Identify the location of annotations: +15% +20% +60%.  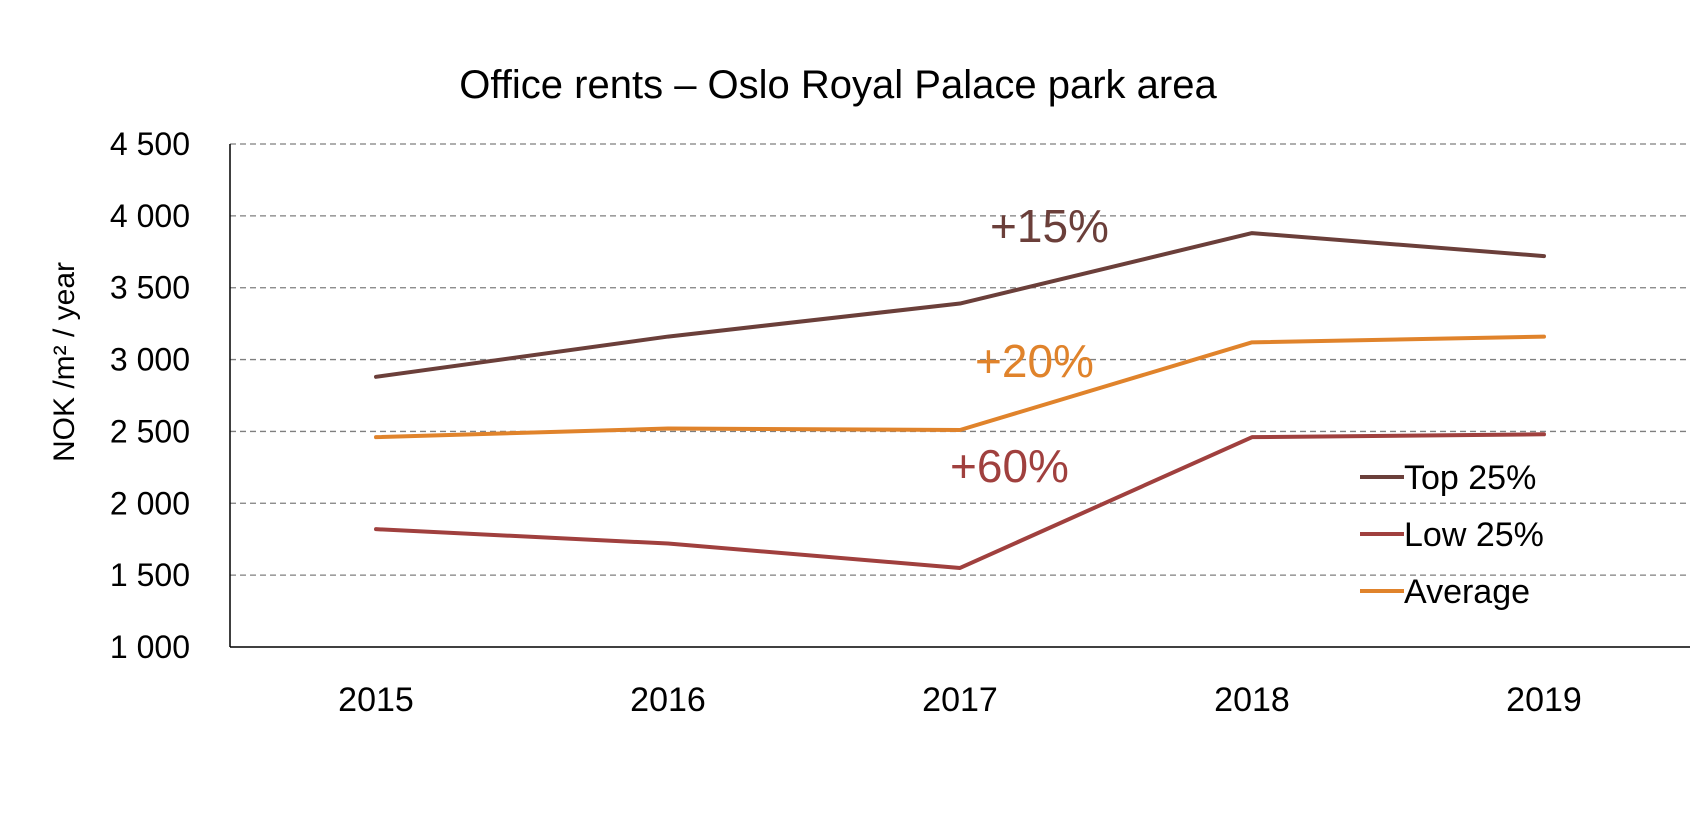
(1029, 346).